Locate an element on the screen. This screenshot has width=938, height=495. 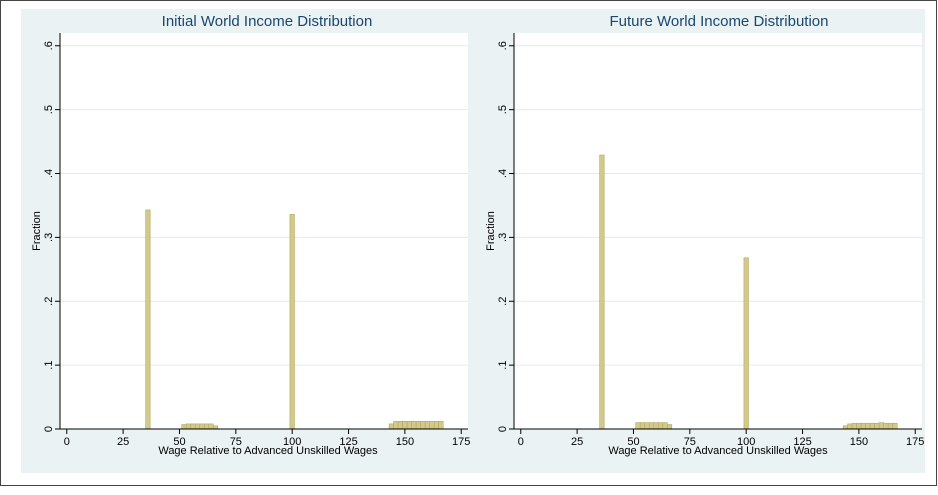
chart-title: Future World Income Distribution is located at coordinates (719, 21).